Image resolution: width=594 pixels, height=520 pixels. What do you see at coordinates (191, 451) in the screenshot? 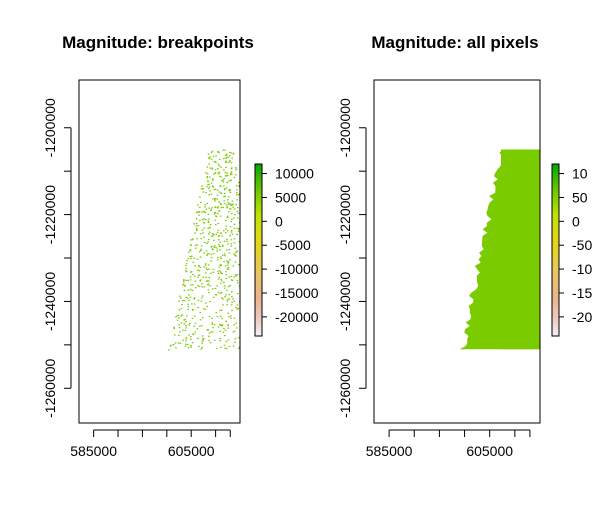
I see `x-tick-label: 605000` at bounding box center [191, 451].